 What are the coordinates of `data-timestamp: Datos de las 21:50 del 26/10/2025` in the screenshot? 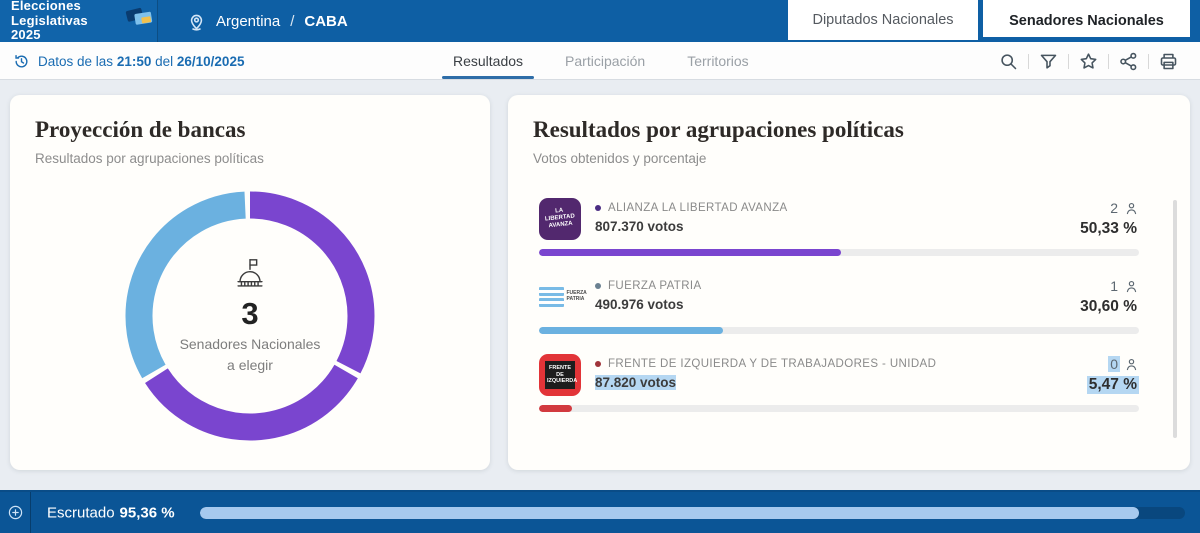 It's located at (128, 61).